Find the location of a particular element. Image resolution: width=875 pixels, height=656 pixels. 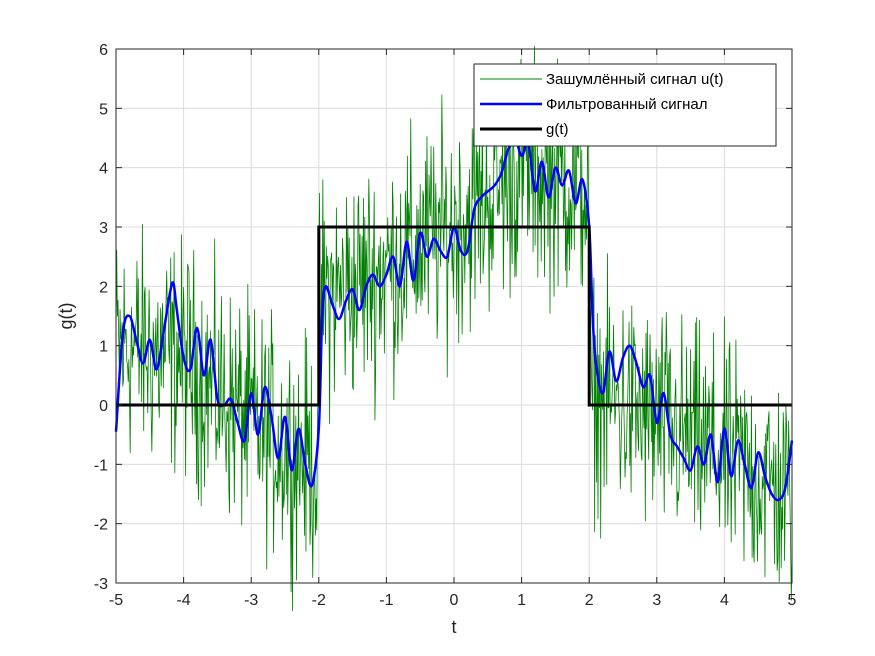

x-tick-label: 2 is located at coordinates (589, 600).